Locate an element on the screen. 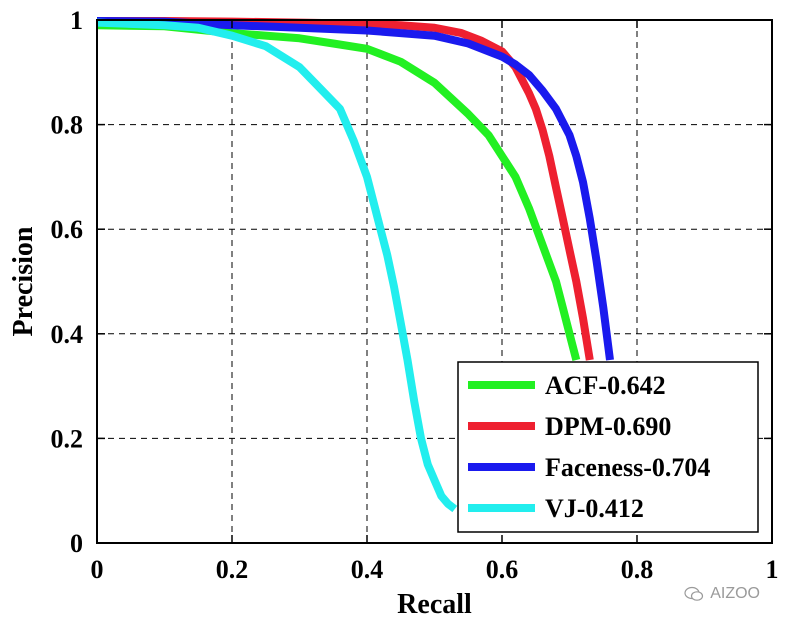 The width and height of the screenshot is (786, 625). y-tick-label: 0.6 is located at coordinates (67, 229).